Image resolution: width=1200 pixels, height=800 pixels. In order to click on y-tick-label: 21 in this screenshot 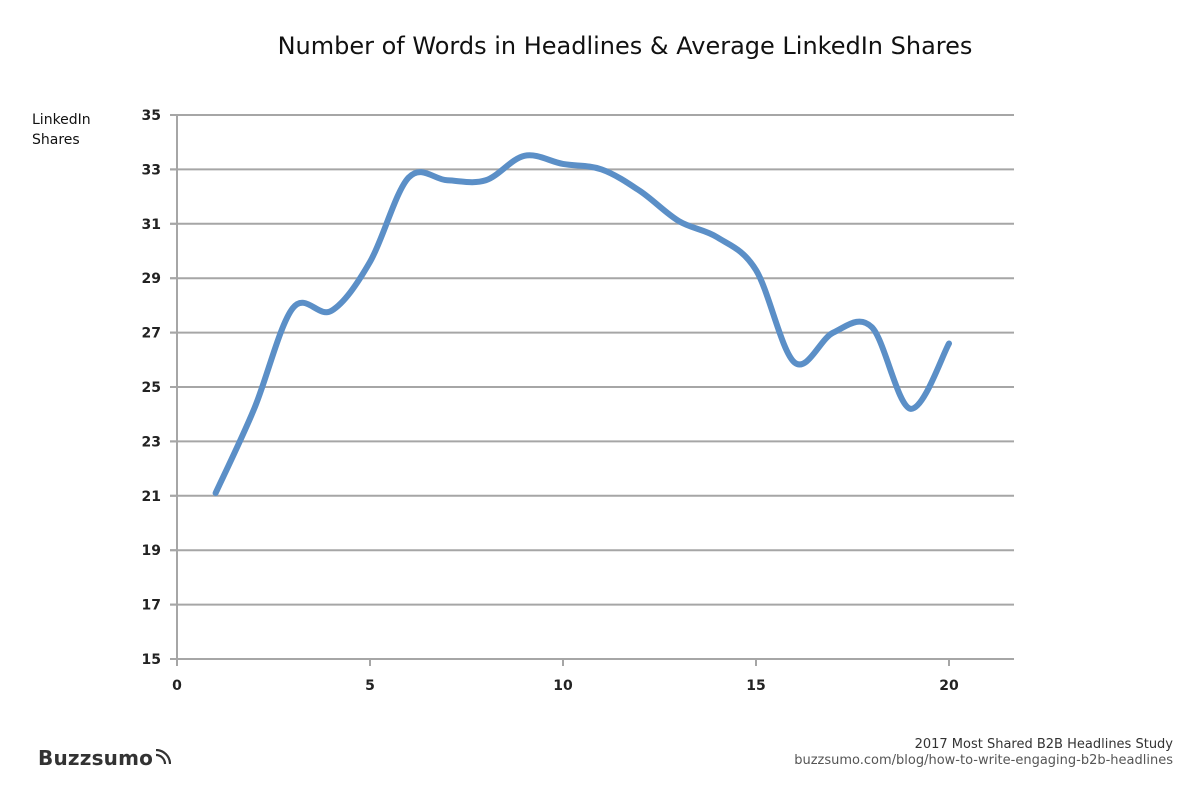, I will do `click(151, 497)`.